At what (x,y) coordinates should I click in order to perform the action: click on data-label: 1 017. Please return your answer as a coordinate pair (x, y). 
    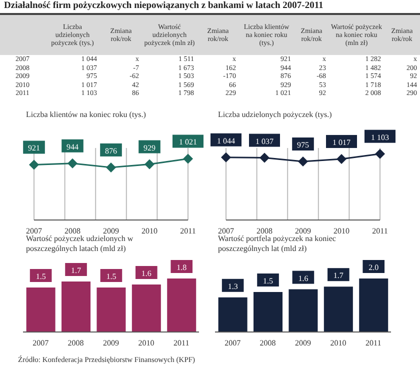
    Looking at the image, I should click on (341, 142).